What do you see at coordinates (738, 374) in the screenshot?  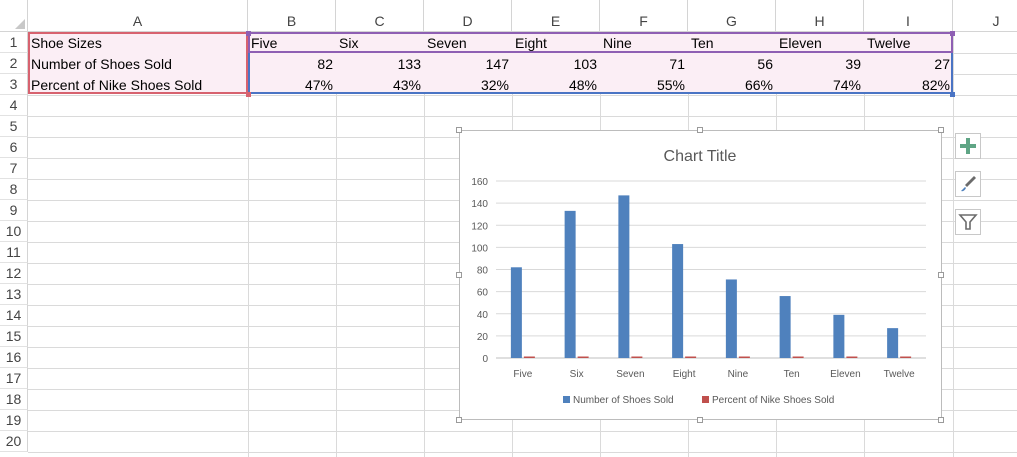 I see `x-tick-label: Nine` at bounding box center [738, 374].